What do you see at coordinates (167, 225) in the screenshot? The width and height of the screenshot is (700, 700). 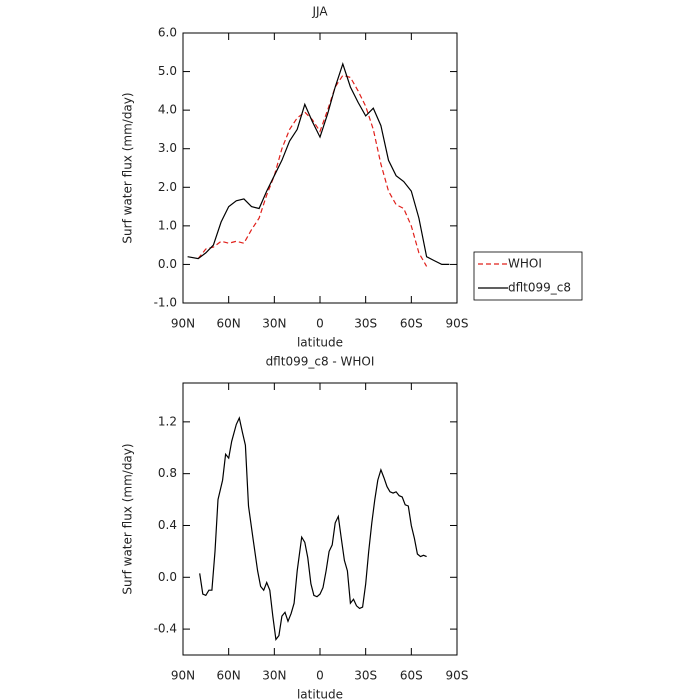 I see `y-tick-label: 1.0` at bounding box center [167, 225].